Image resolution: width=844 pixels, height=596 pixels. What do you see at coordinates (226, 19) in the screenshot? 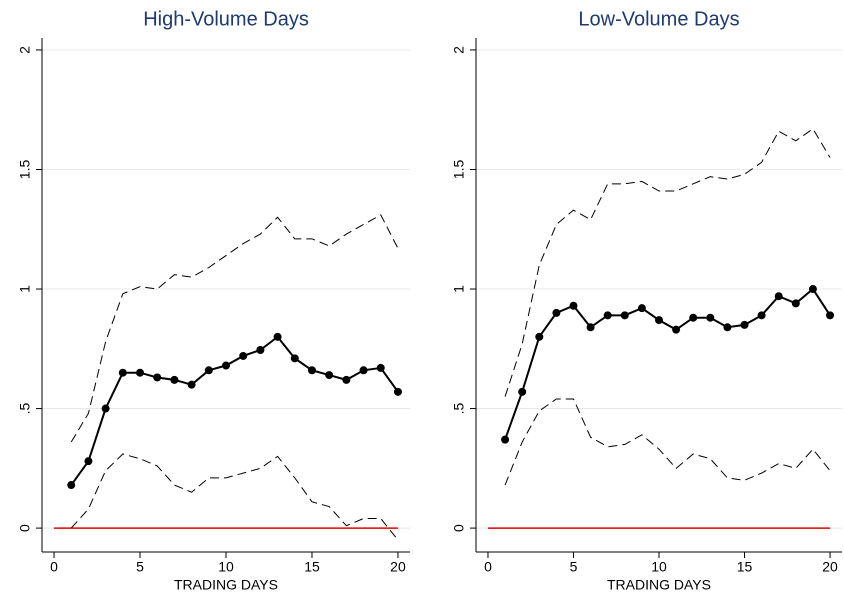
I see `chart-title: High-Volume Days` at bounding box center [226, 19].